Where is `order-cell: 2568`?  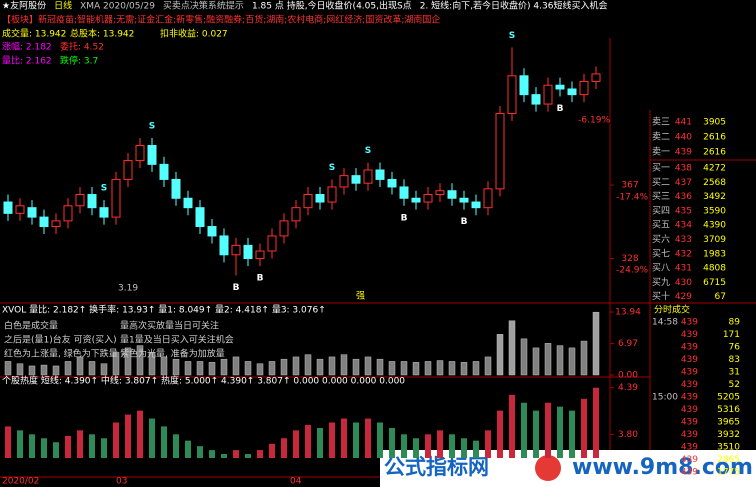 order-cell: 2568 is located at coordinates (714, 183).